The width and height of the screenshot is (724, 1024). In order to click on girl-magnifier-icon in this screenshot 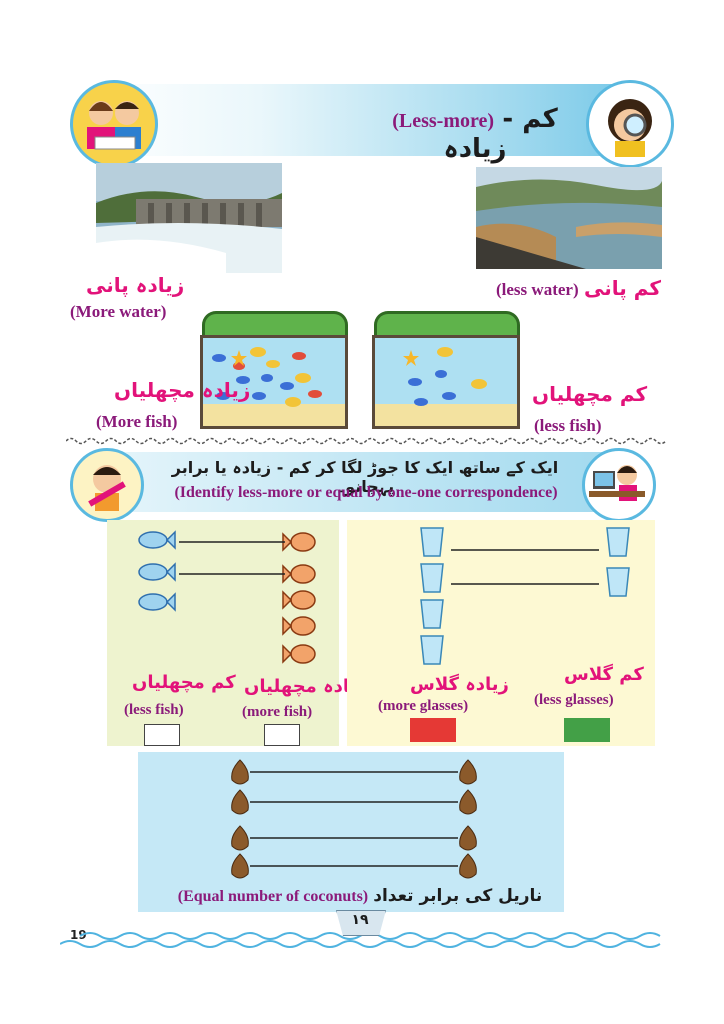, I will do `click(630, 124)`.